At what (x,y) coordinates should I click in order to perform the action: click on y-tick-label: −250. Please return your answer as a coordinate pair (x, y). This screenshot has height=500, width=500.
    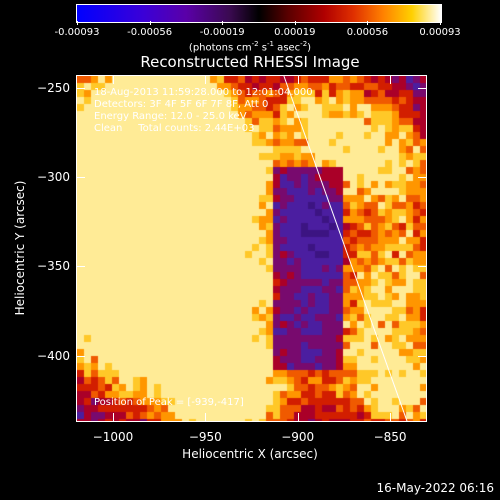
    Looking at the image, I should click on (53, 87).